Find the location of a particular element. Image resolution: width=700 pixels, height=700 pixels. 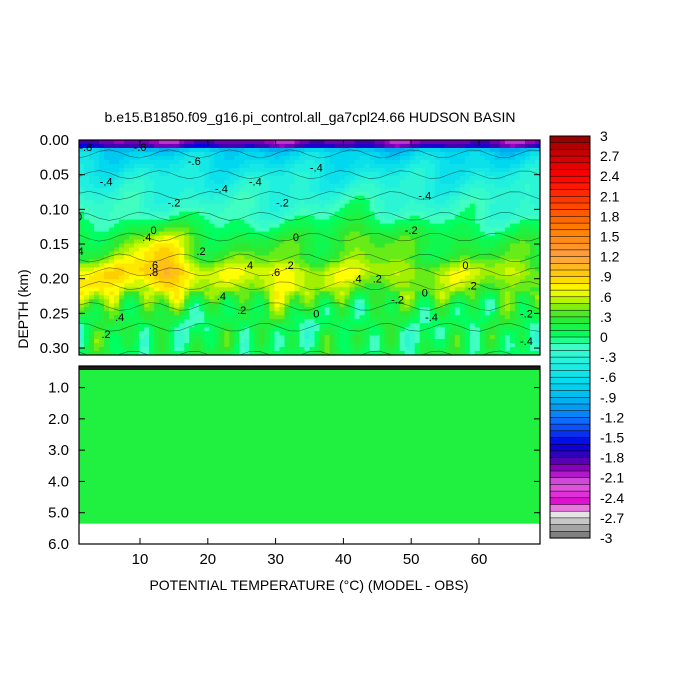

contour-label: -.6 is located at coordinates (140, 148).